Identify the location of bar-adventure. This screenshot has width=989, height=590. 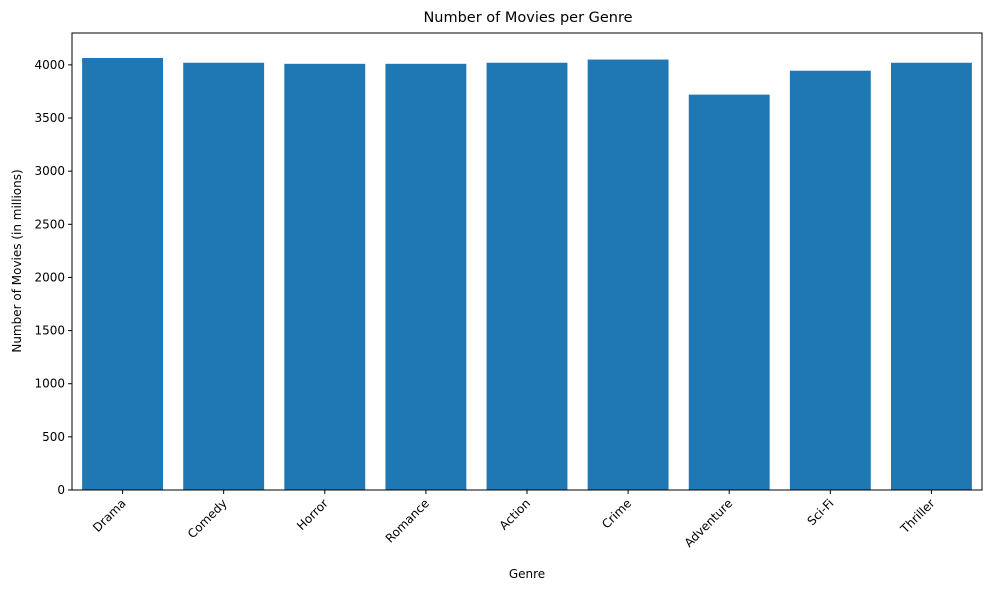
(729, 292).